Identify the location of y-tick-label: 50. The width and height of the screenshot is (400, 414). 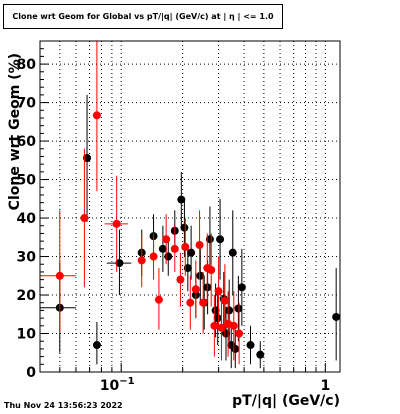
(27, 181).